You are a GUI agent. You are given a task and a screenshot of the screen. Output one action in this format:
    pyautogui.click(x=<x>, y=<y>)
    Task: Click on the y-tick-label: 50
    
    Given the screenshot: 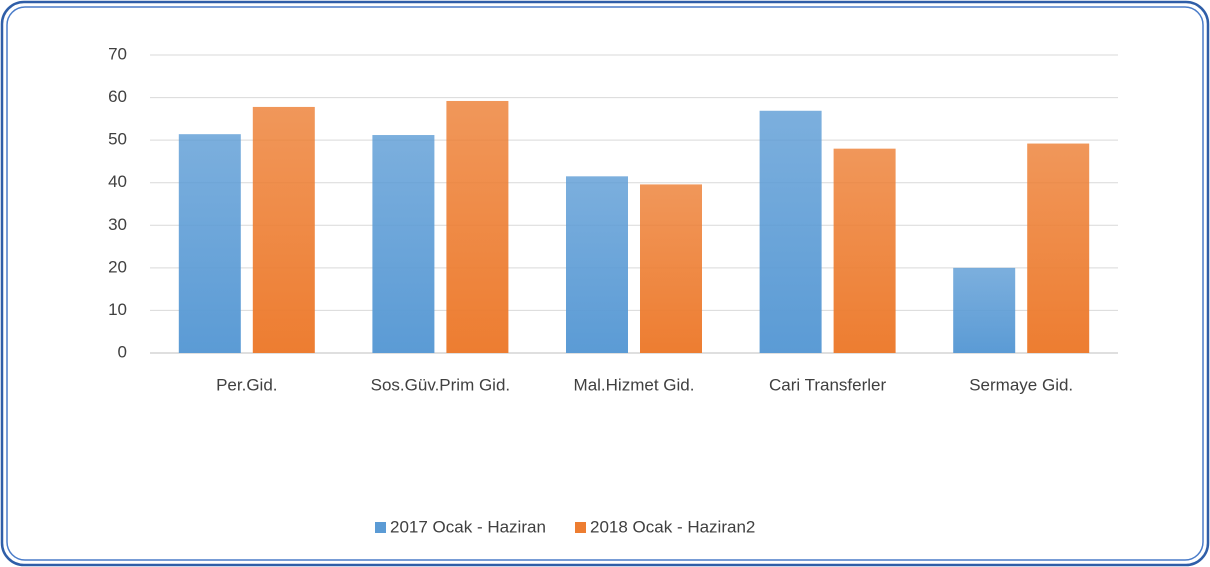 What is the action you would take?
    pyautogui.click(x=117, y=139)
    